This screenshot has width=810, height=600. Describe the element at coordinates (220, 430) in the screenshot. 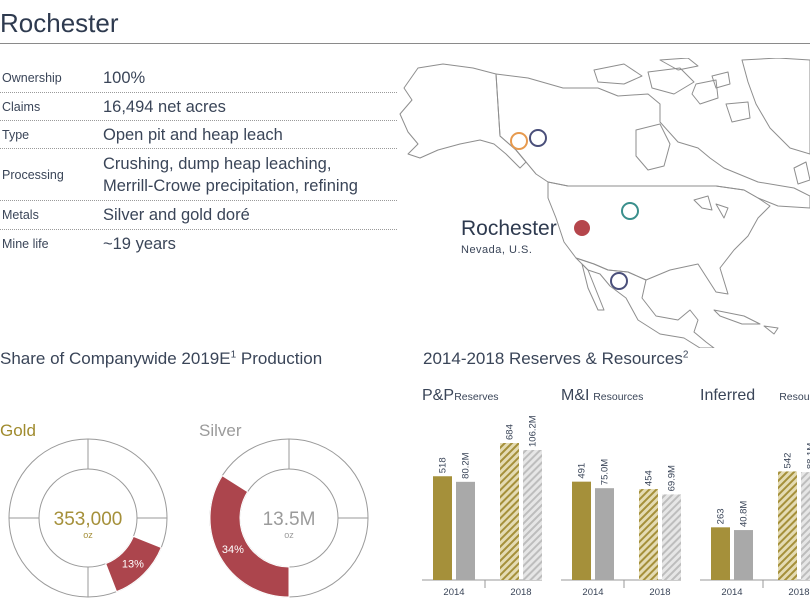

I see `silver-donut-title: Silver` at that location.